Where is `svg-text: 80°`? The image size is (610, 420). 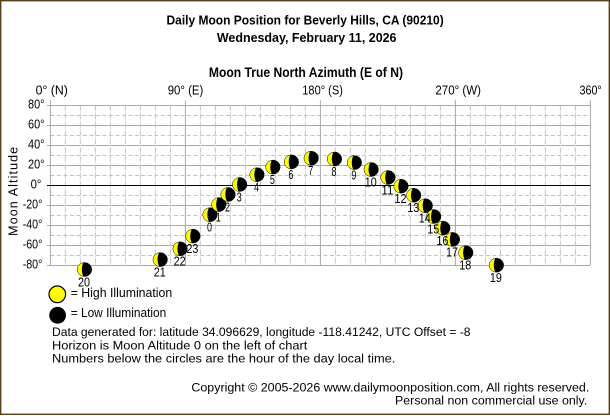 svg-text: 80° is located at coordinates (36, 104).